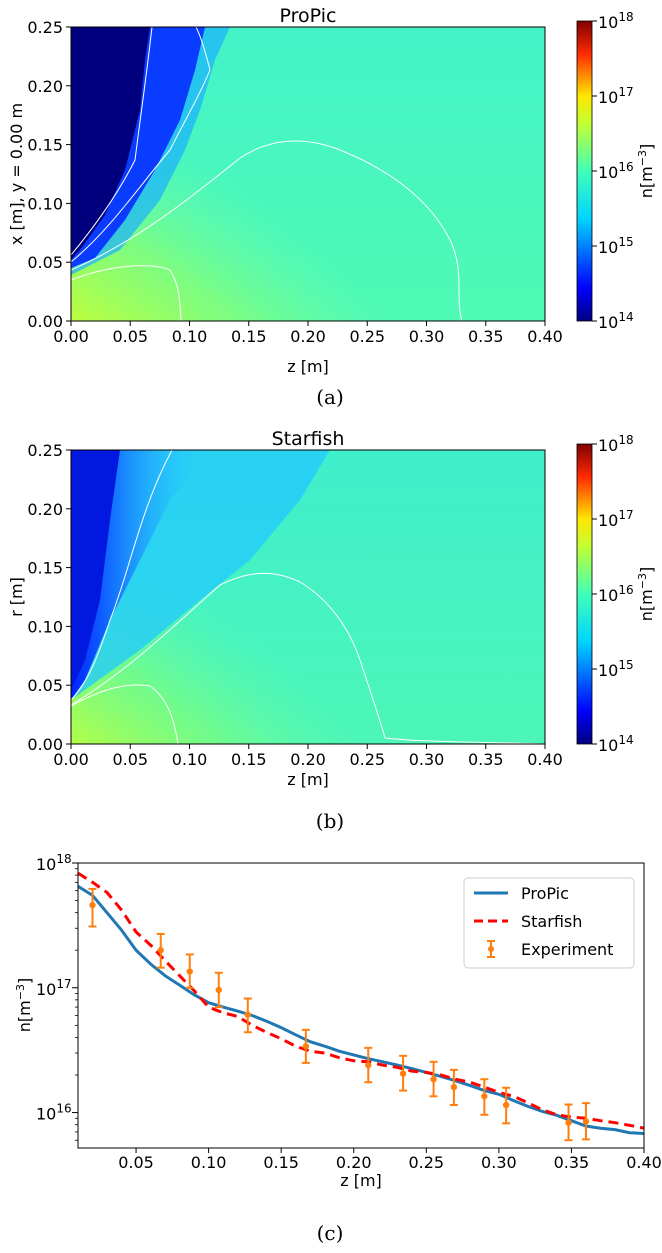  Describe the element at coordinates (491, 949) in the screenshot. I see `legend-experiment-swatch` at that location.